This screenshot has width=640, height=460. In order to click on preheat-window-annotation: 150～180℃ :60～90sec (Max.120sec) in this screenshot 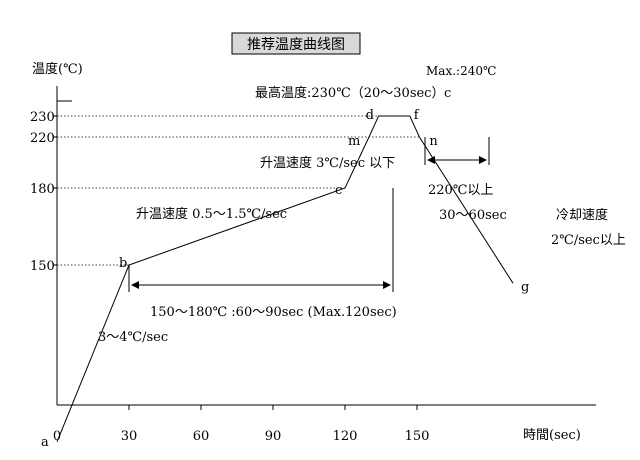, I will do `click(273, 312)`.